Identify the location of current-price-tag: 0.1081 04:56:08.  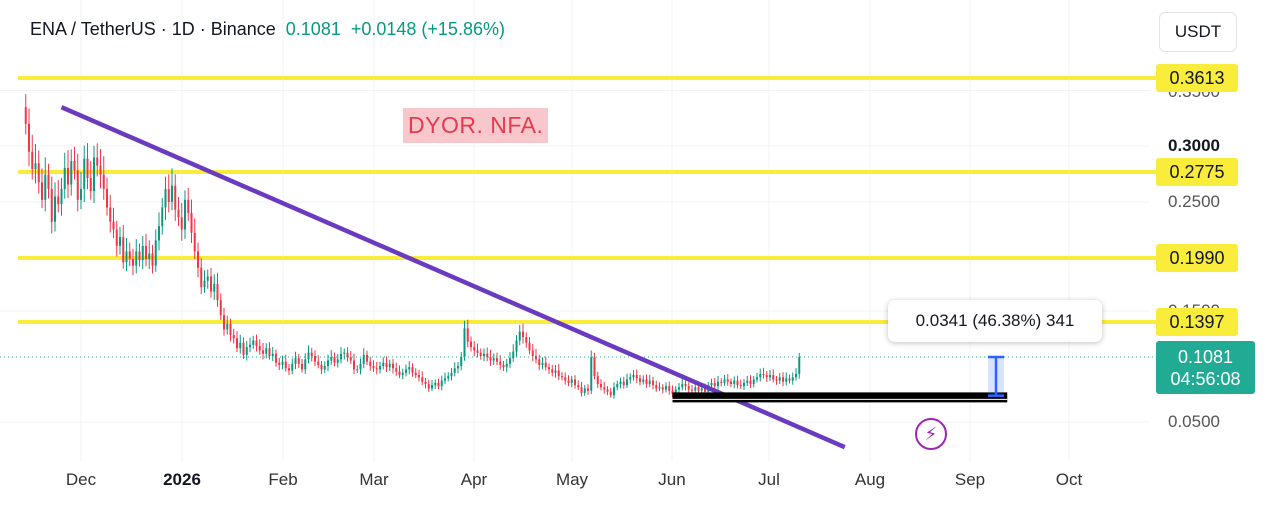
(1205, 367).